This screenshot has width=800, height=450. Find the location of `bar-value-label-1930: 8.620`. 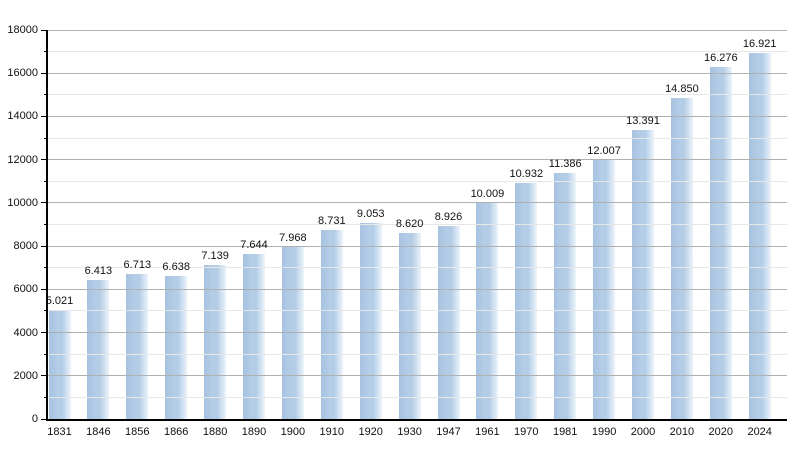

bar-value-label-1930: 8.620 is located at coordinates (409, 223).